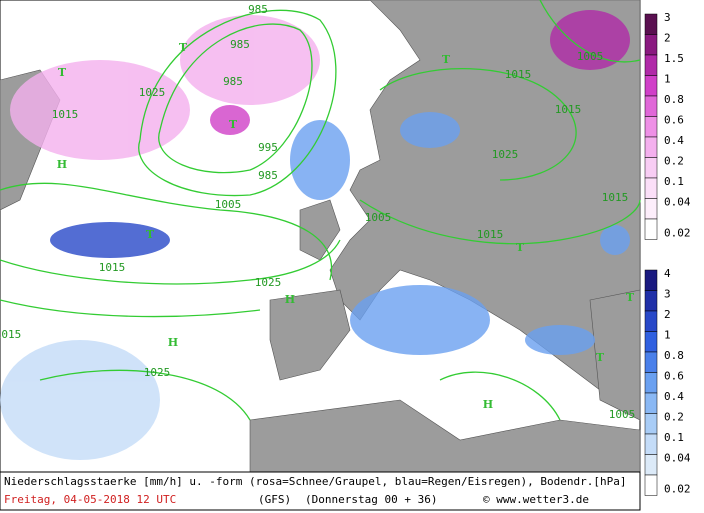 The width and height of the screenshot is (704, 513). What do you see at coordinates (90, 499) in the screenshot?
I see `date: Freitag, 04-05-2018 12 UTC` at bounding box center [90, 499].